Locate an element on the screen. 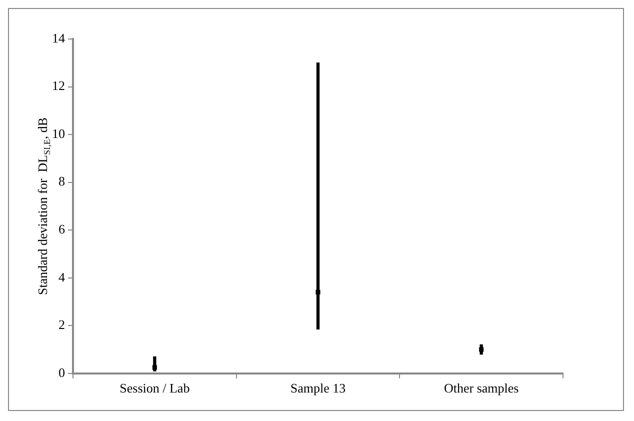 This screenshot has height=421, width=634. x-tick-label: Other samples is located at coordinates (481, 388).